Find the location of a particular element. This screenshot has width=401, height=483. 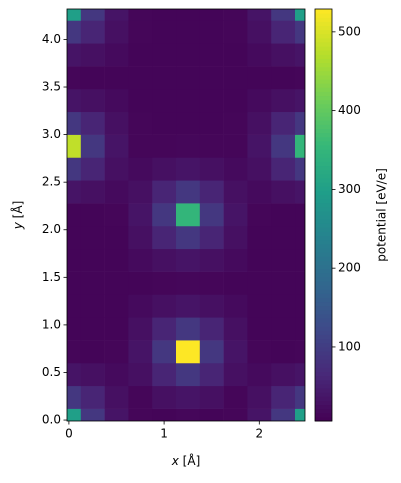

y-axis-label: y [Å] is located at coordinates (17, 216).